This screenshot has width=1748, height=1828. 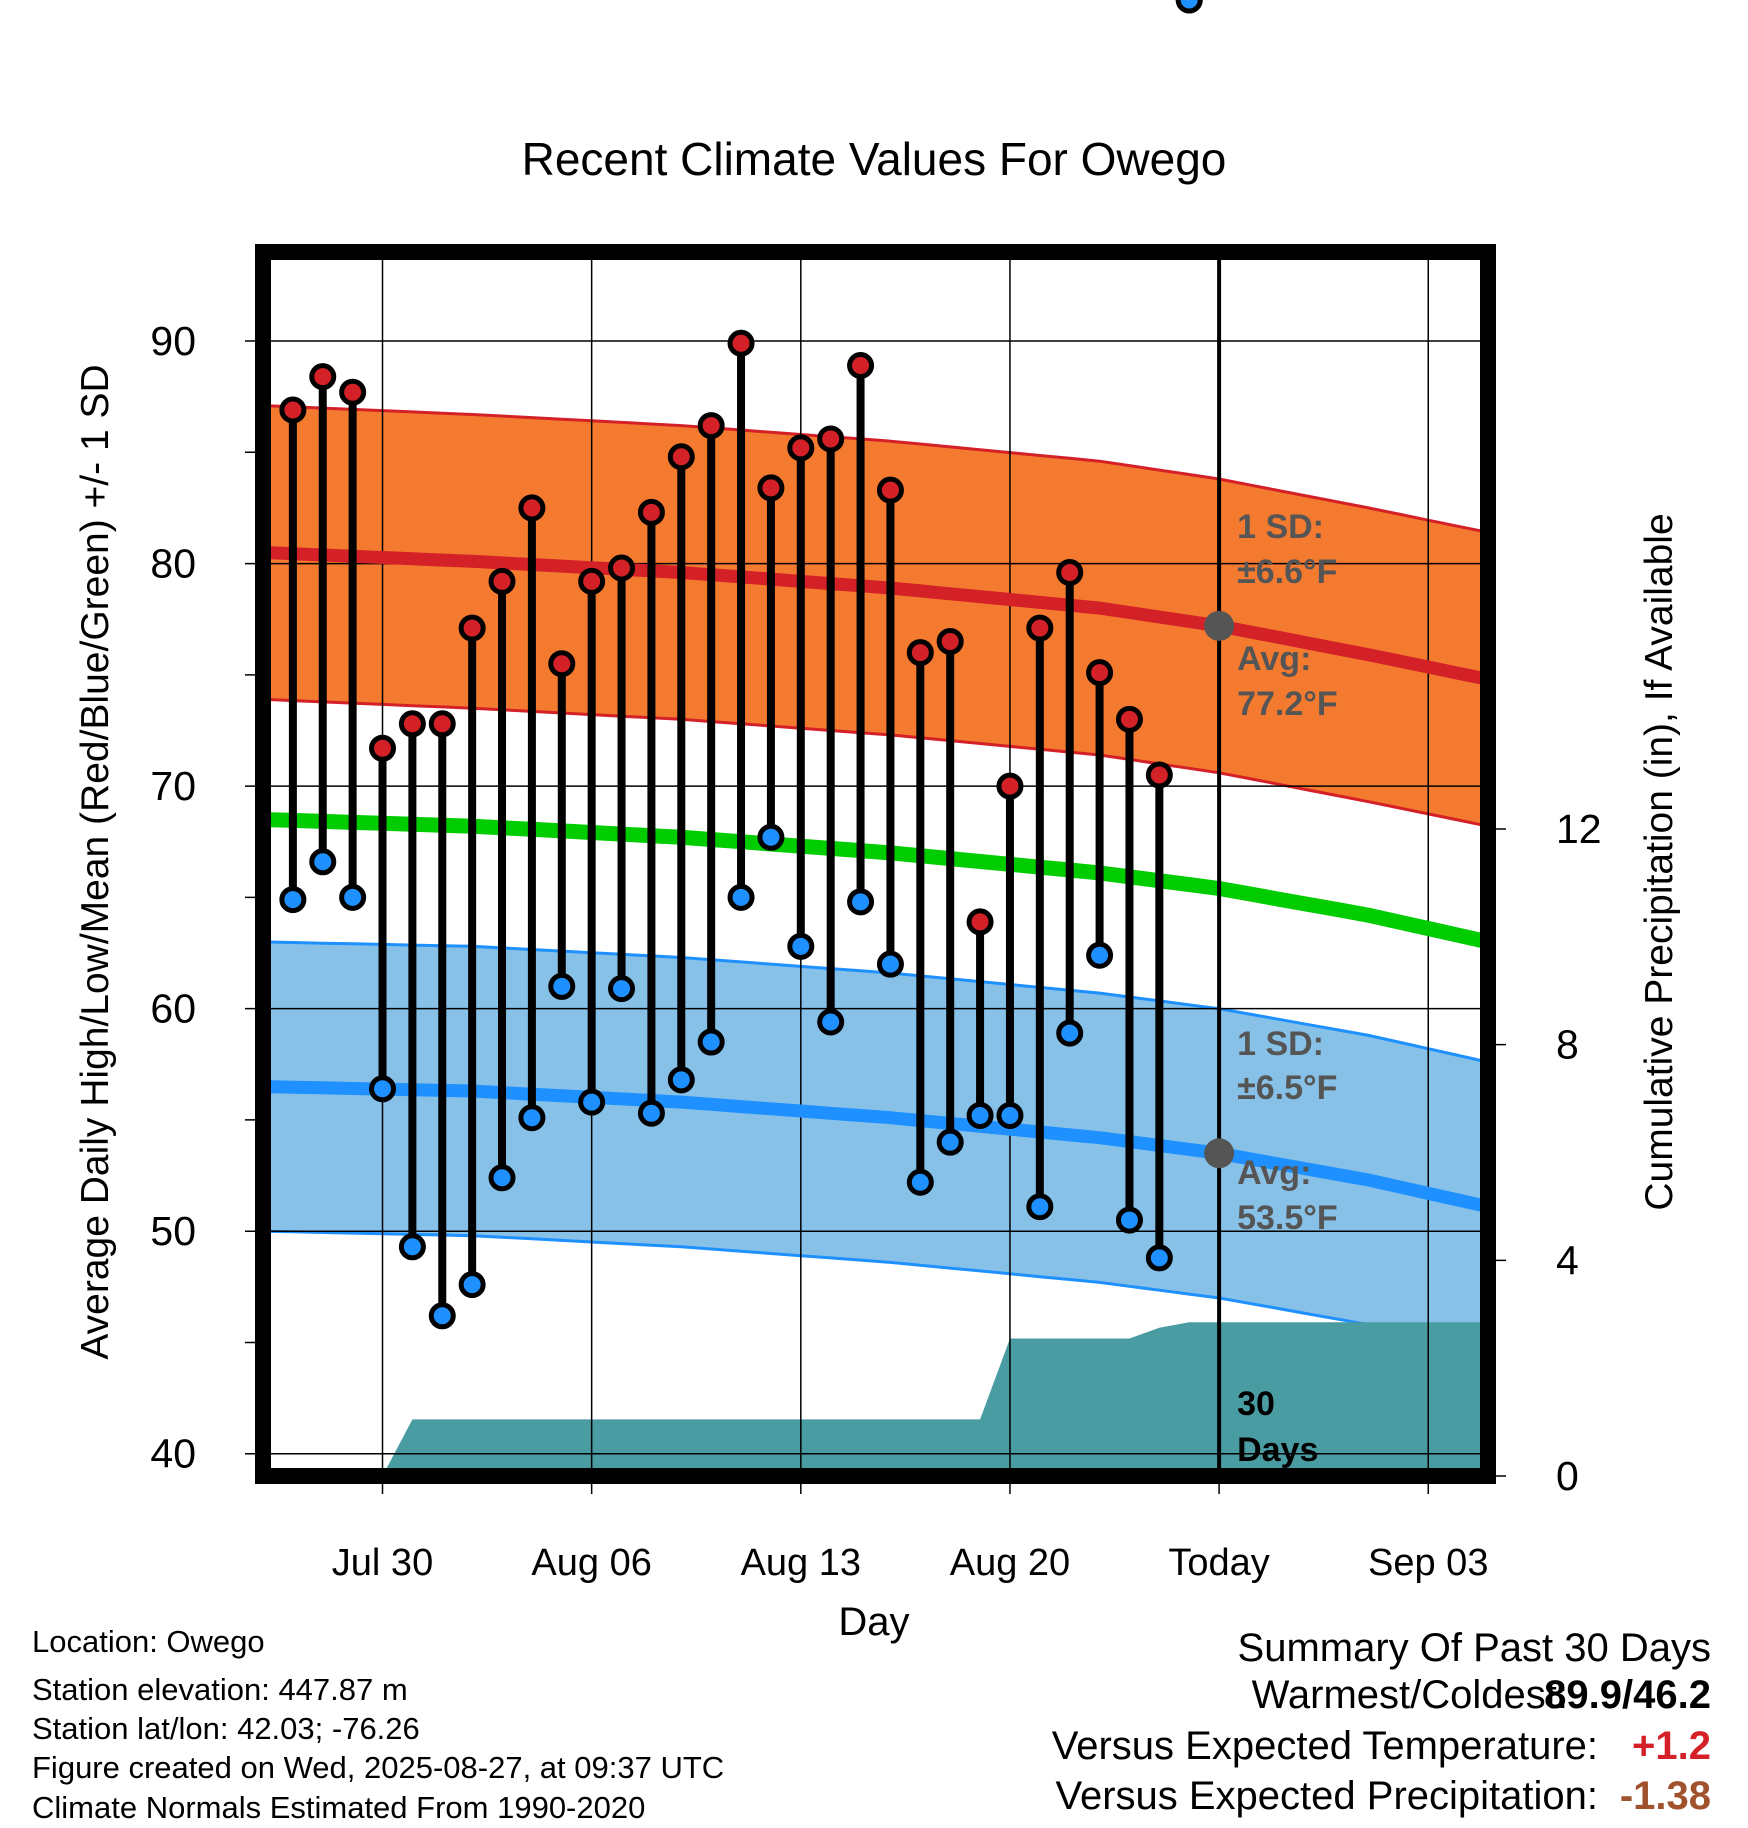 What do you see at coordinates (1256, 1404) in the screenshot?
I see `period-label-number: 30` at bounding box center [1256, 1404].